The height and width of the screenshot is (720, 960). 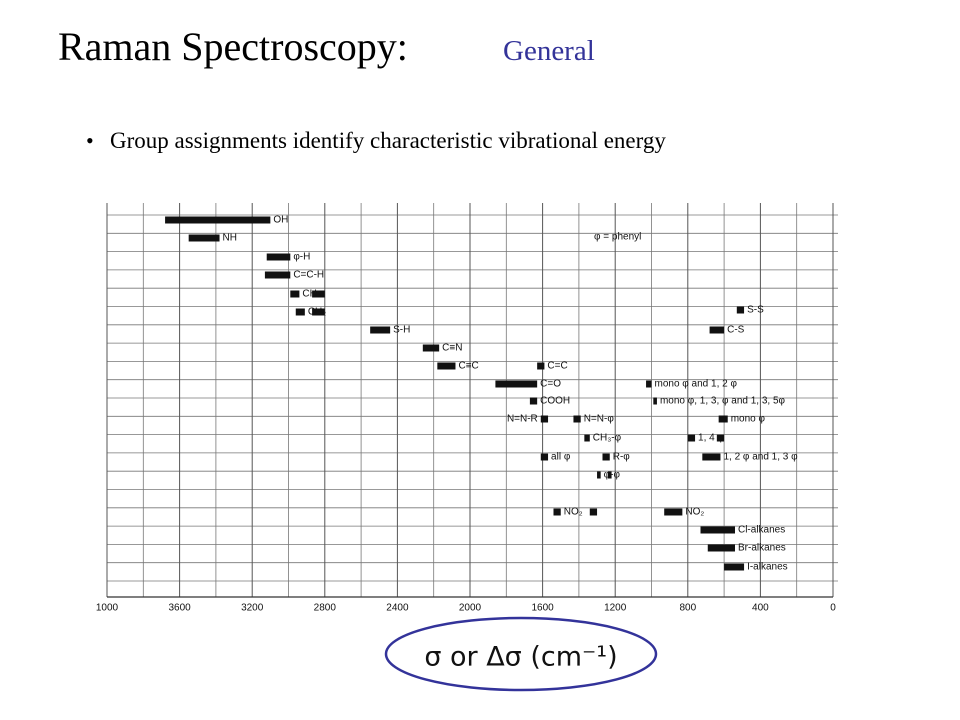 I want to click on range-label: φ-φ, so click(x=612, y=475).